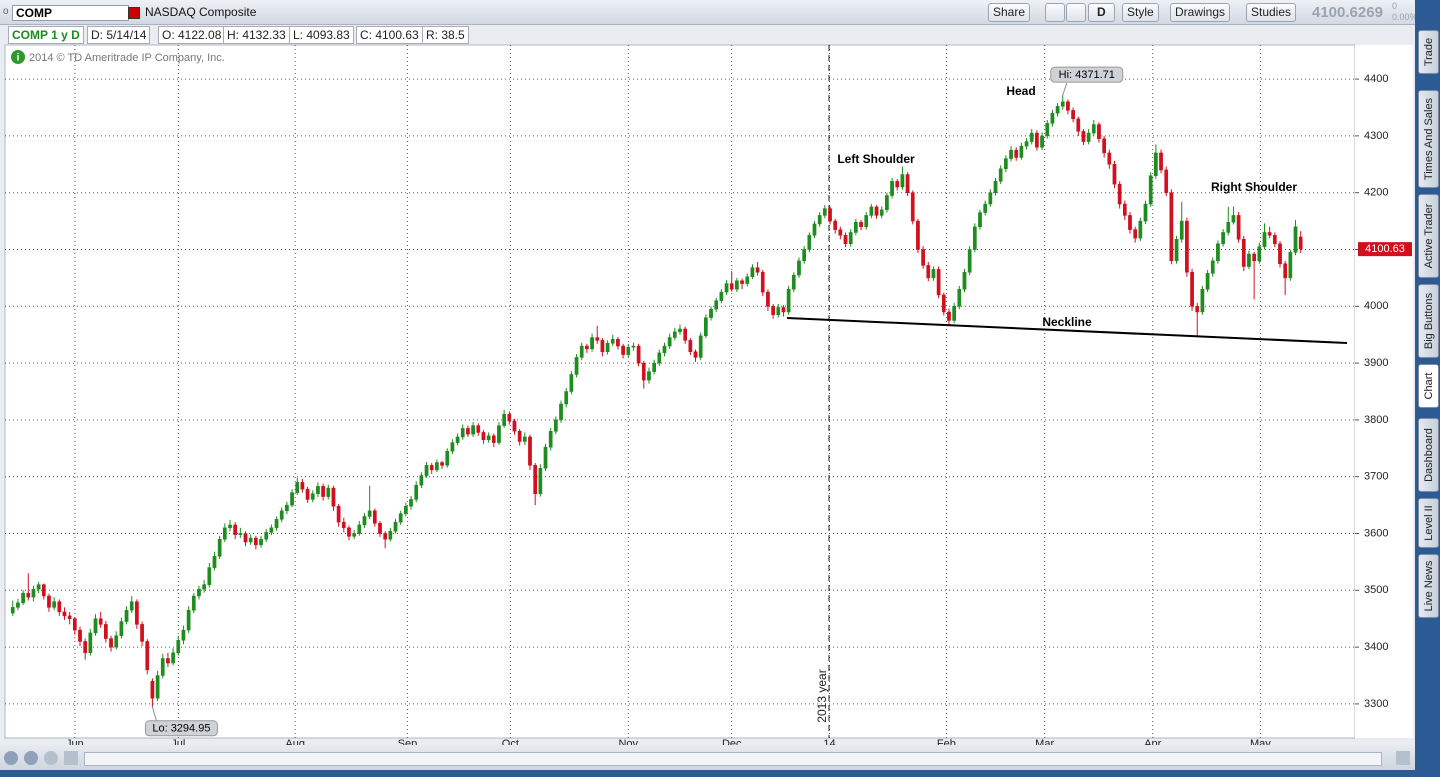 This screenshot has height=777, width=1440. What do you see at coordinates (1403, 758) in the screenshot?
I see `expand-button` at bounding box center [1403, 758].